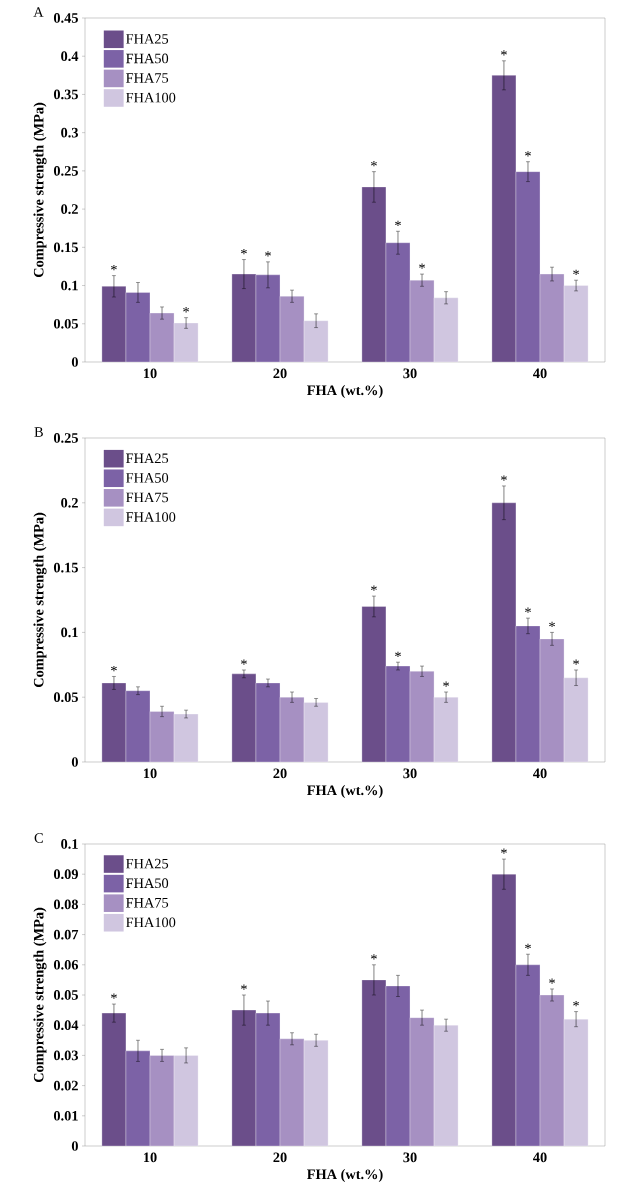  Describe the element at coordinates (66, 964) in the screenshot. I see `y-tick-label: 0.06` at that location.